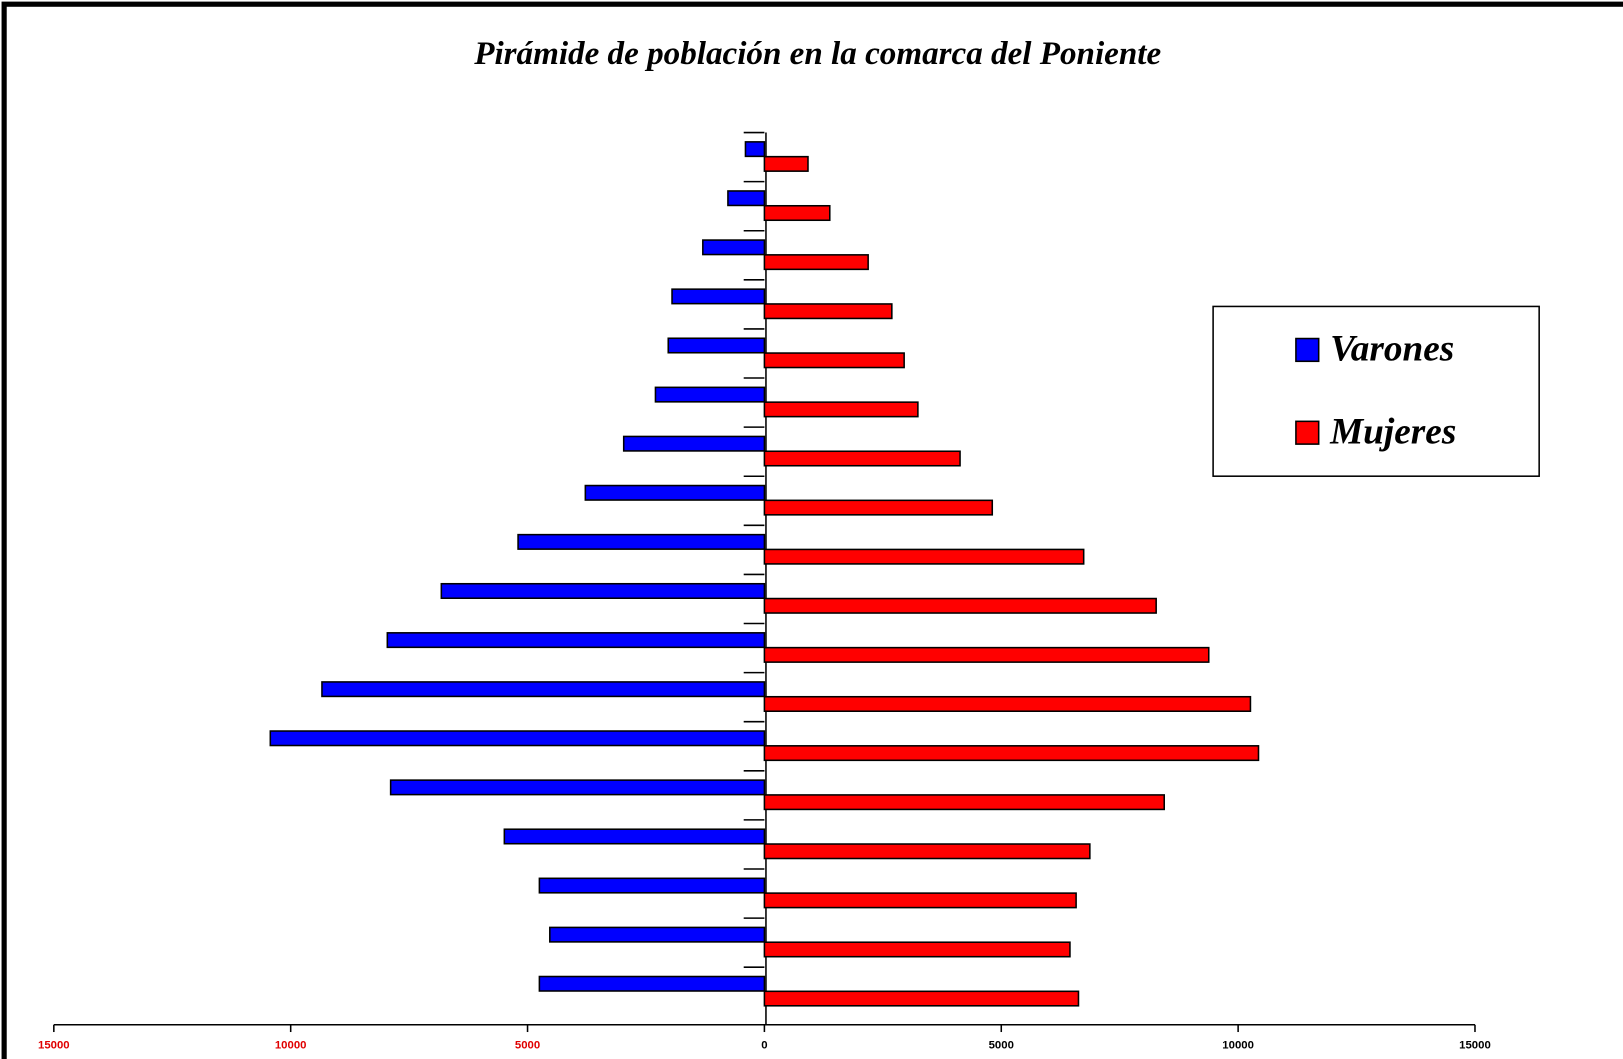 This screenshot has height=1059, width=1623. Describe the element at coordinates (1392, 349) in the screenshot. I see `legend-label: Varones` at that location.